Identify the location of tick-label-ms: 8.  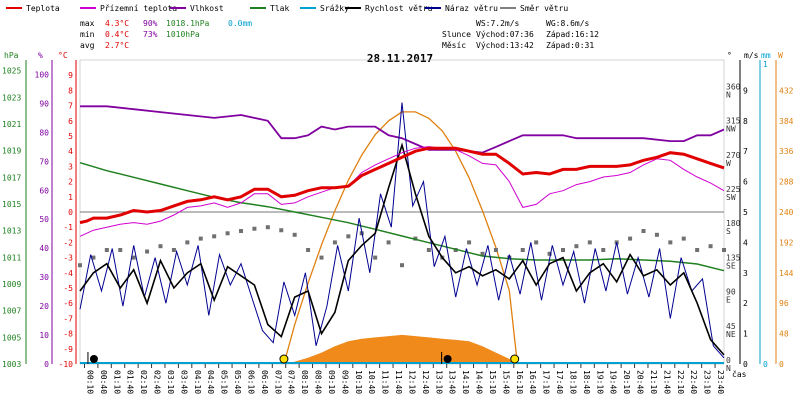
(745, 121).